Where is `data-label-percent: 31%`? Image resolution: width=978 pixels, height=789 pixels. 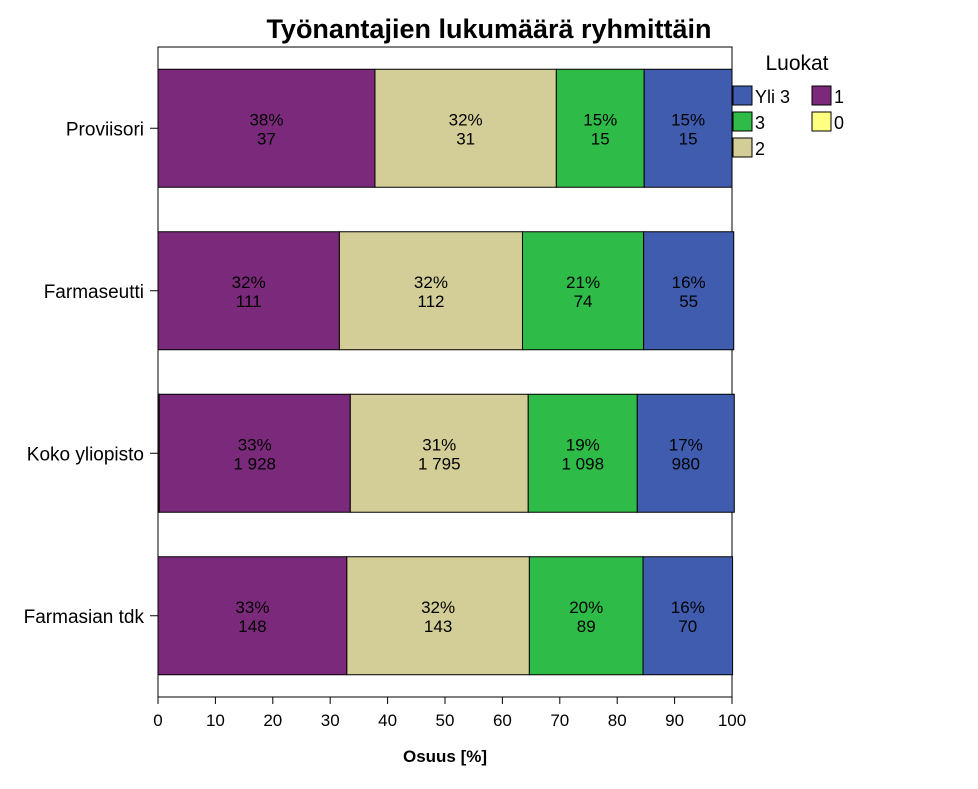 data-label-percent: 31% is located at coordinates (439, 444).